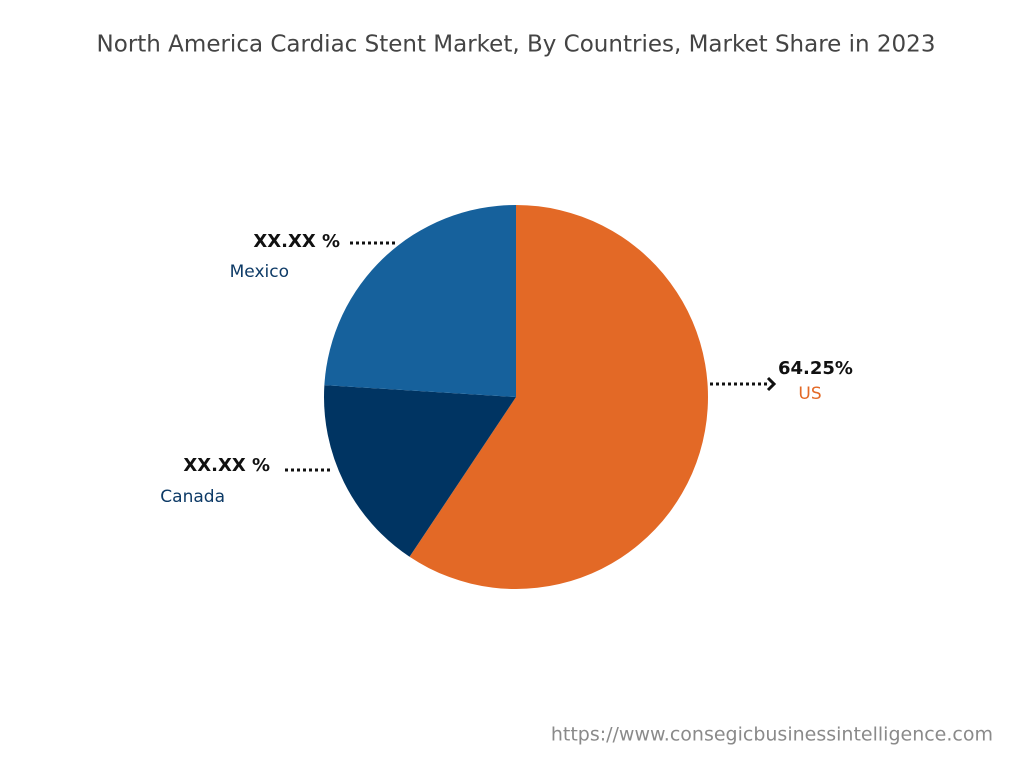 This screenshot has height=772, width=1024. What do you see at coordinates (815, 368) in the screenshot?
I see `value-label: 64.25%` at bounding box center [815, 368].